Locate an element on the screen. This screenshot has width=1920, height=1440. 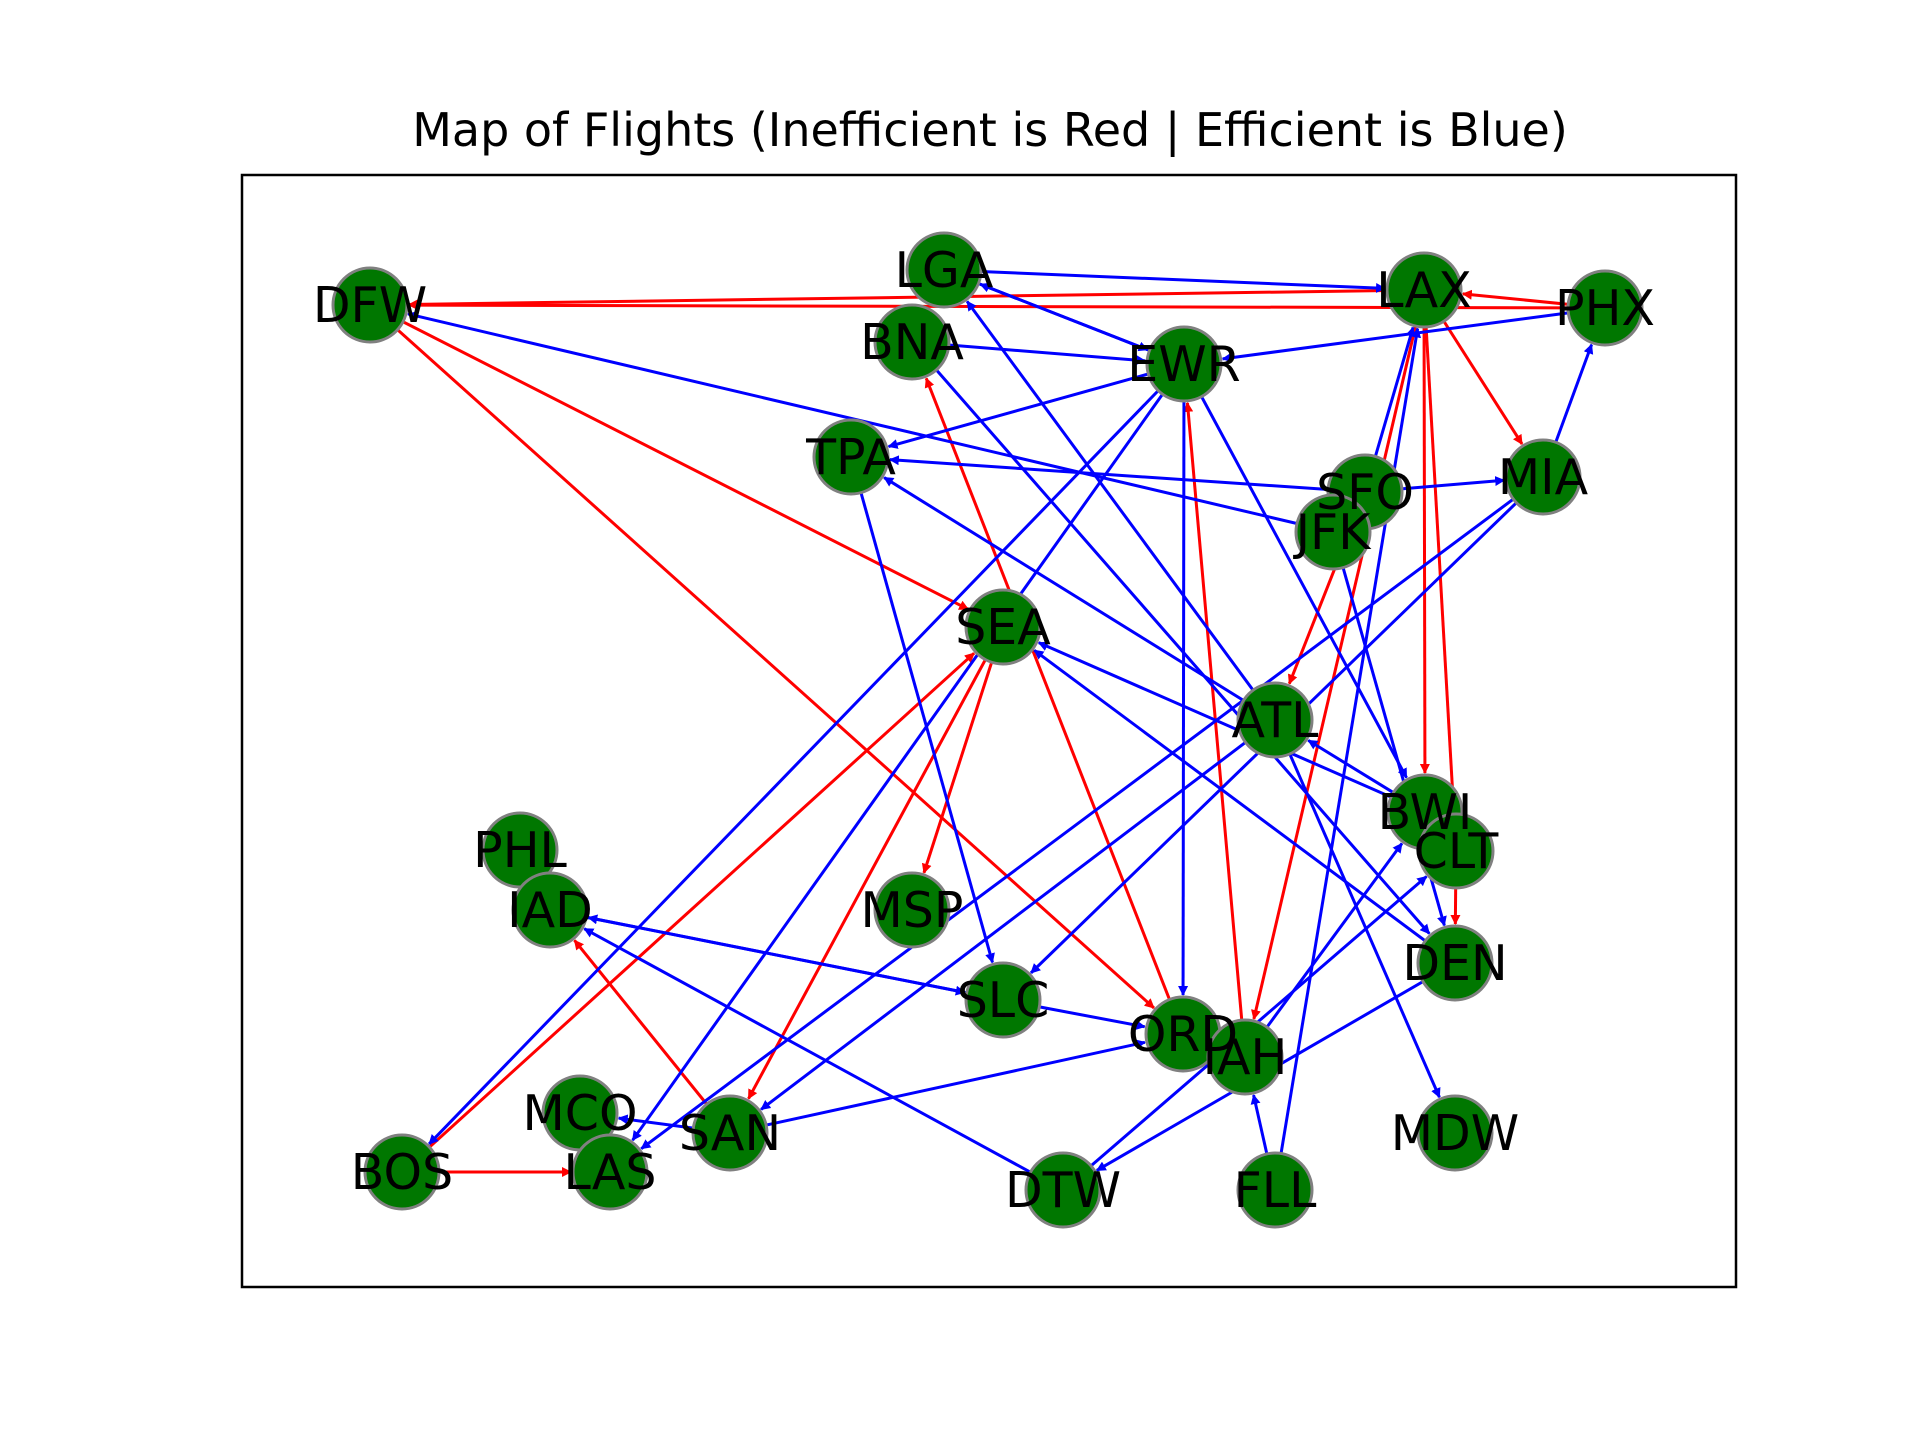
node-label-ewr: EWR is located at coordinates (1183, 364).